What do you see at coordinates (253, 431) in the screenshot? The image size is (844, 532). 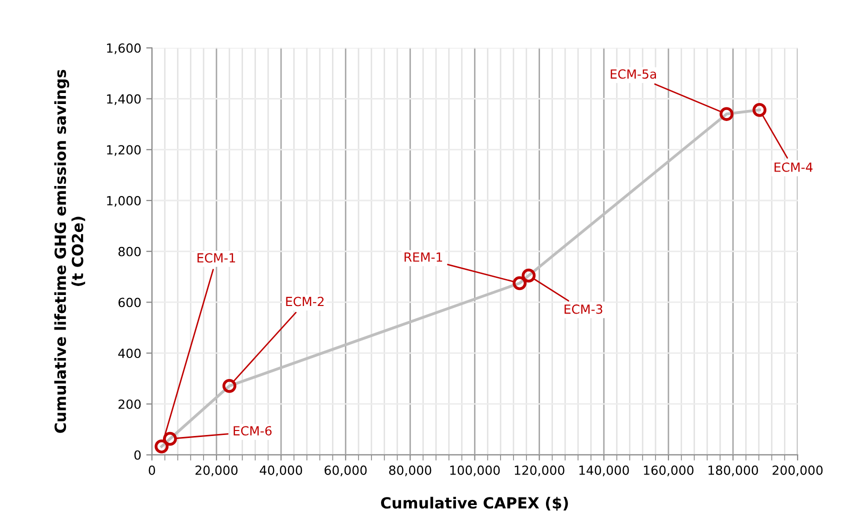 I see `annotation: ECM-6` at bounding box center [253, 431].